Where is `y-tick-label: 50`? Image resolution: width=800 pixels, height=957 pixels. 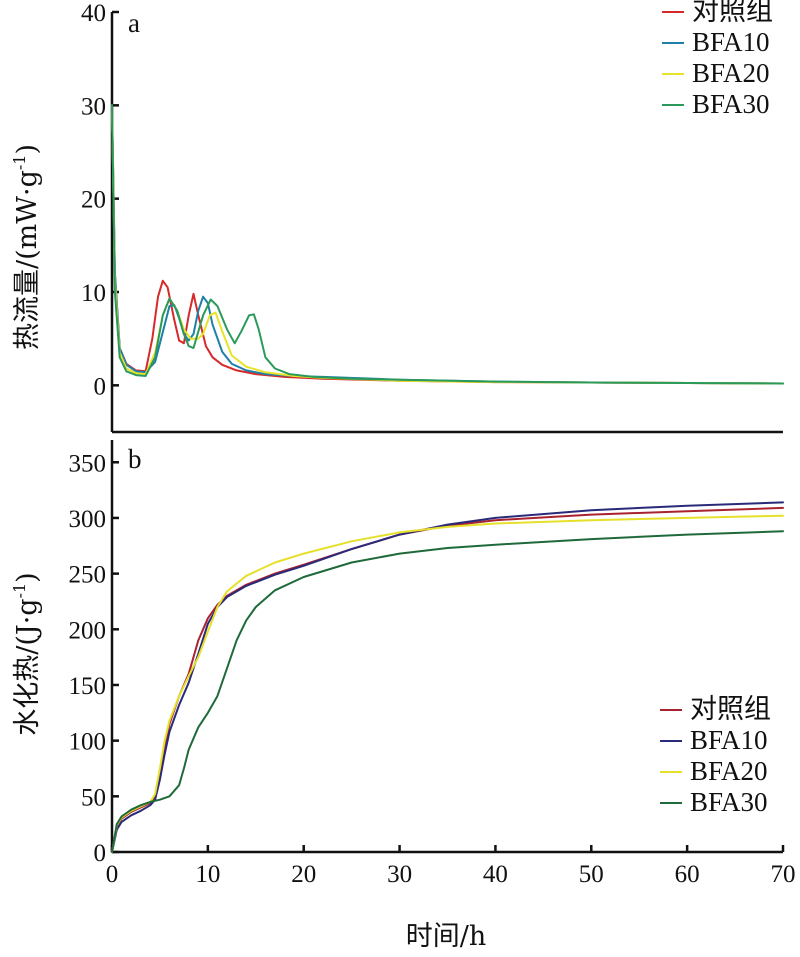
y-tick-label: 50 is located at coordinates (93, 797).